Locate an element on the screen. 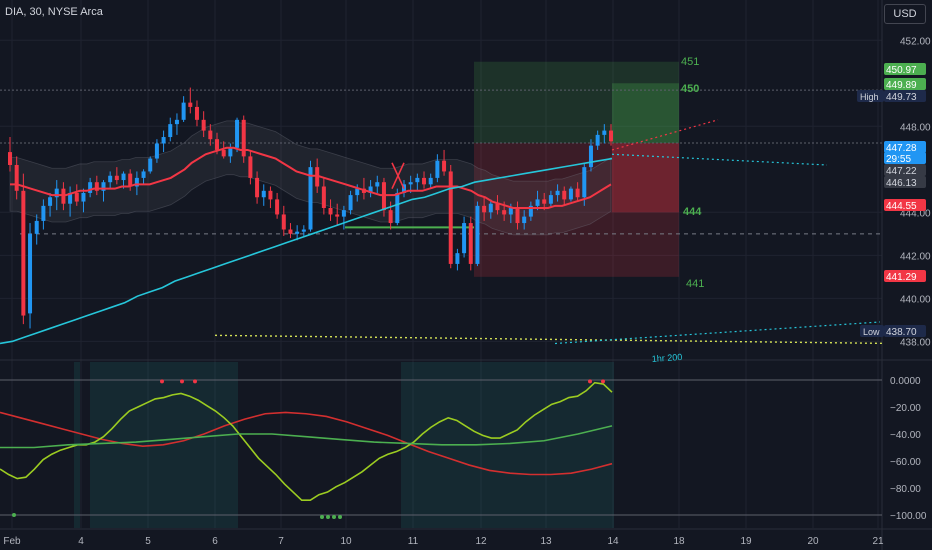  price-tick-label: 440.00 is located at coordinates (915, 299).